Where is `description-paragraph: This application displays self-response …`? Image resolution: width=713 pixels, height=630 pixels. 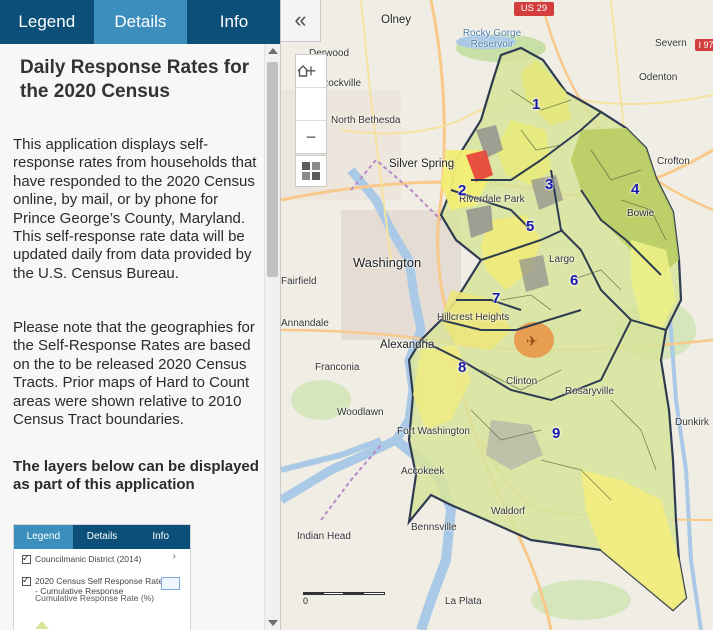
description-paragraph: This application displays self-response … is located at coordinates (135, 209).